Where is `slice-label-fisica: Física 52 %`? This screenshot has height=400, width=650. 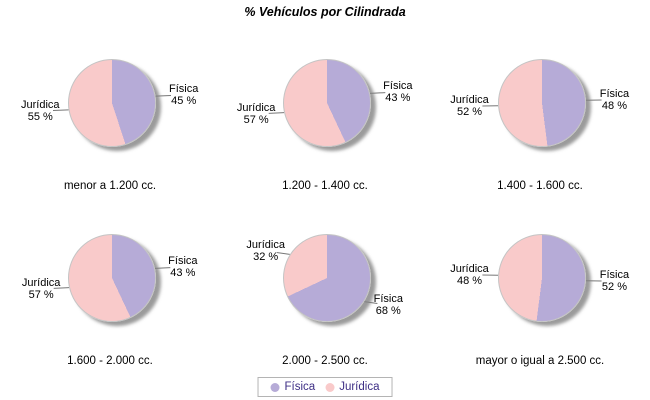
slice-label-fisica: Física 52 % is located at coordinates (614, 281).